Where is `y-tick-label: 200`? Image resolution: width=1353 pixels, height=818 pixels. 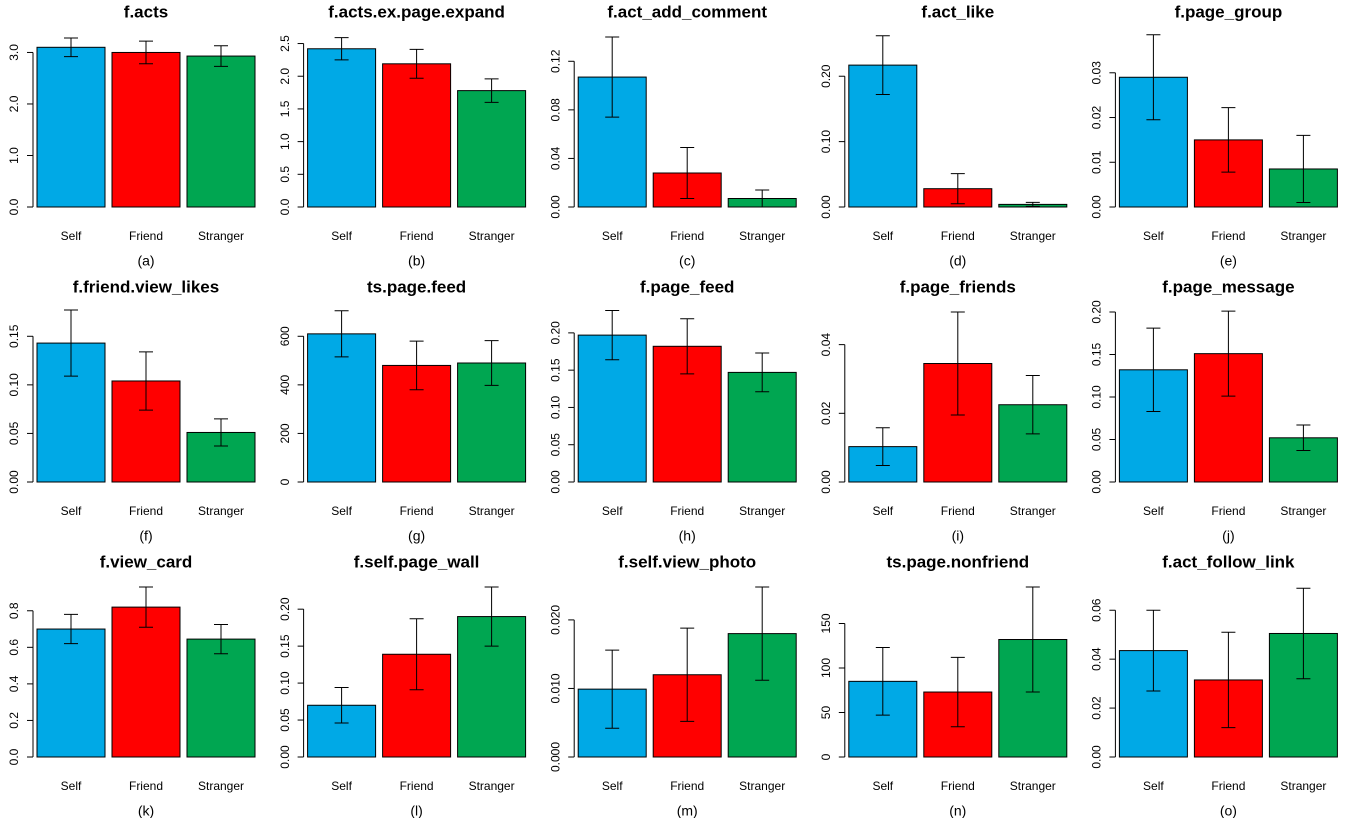
y-tick-label: 200 is located at coordinates (285, 433).